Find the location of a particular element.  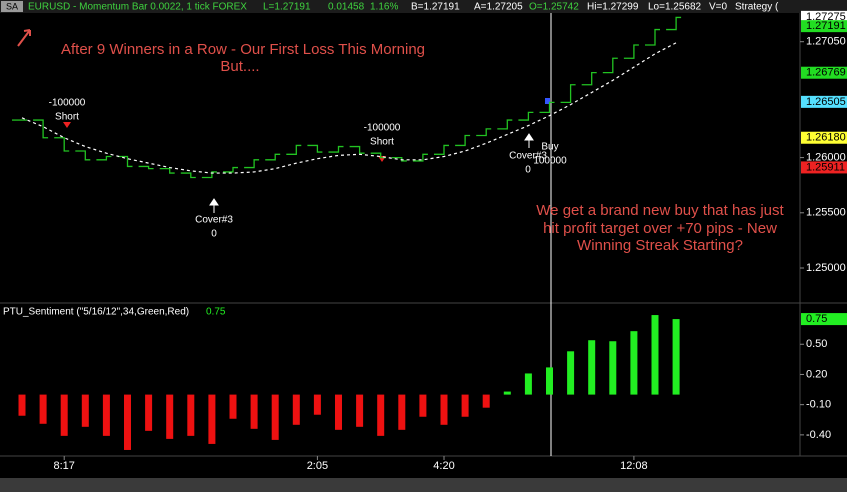

price-marker-label: 1.26505 is located at coordinates (826, 102).